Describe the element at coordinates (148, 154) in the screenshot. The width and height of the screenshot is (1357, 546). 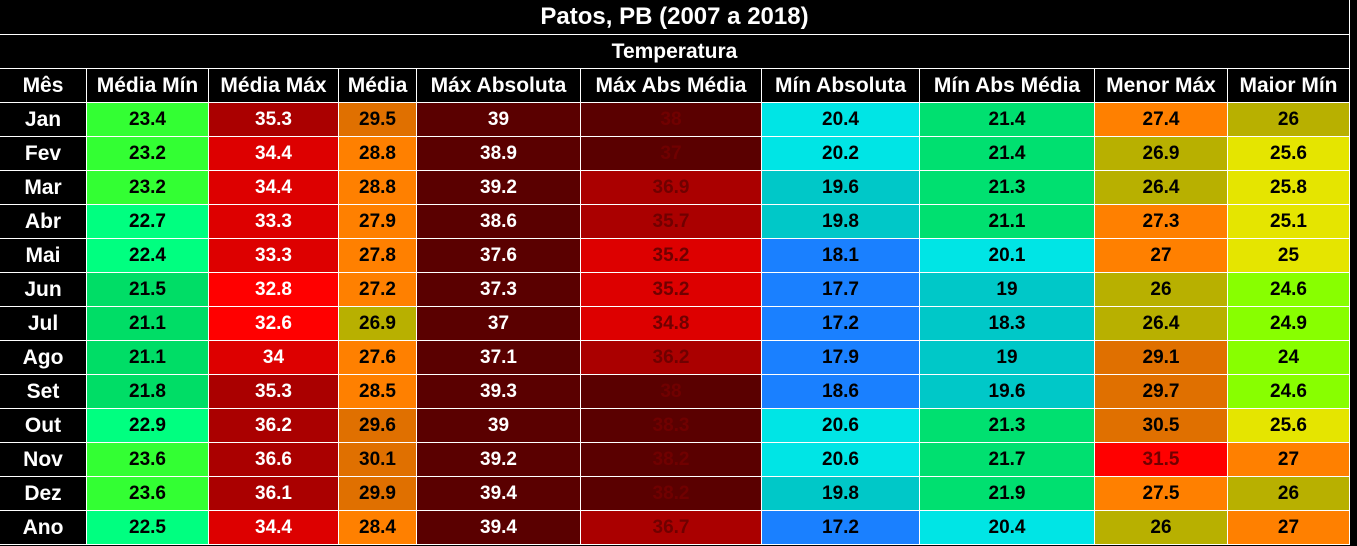
I see `table-cell: 23.2` at that location.